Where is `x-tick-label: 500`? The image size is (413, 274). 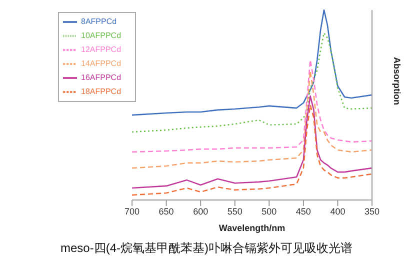
x-tick-label: 500 is located at coordinates (269, 211).